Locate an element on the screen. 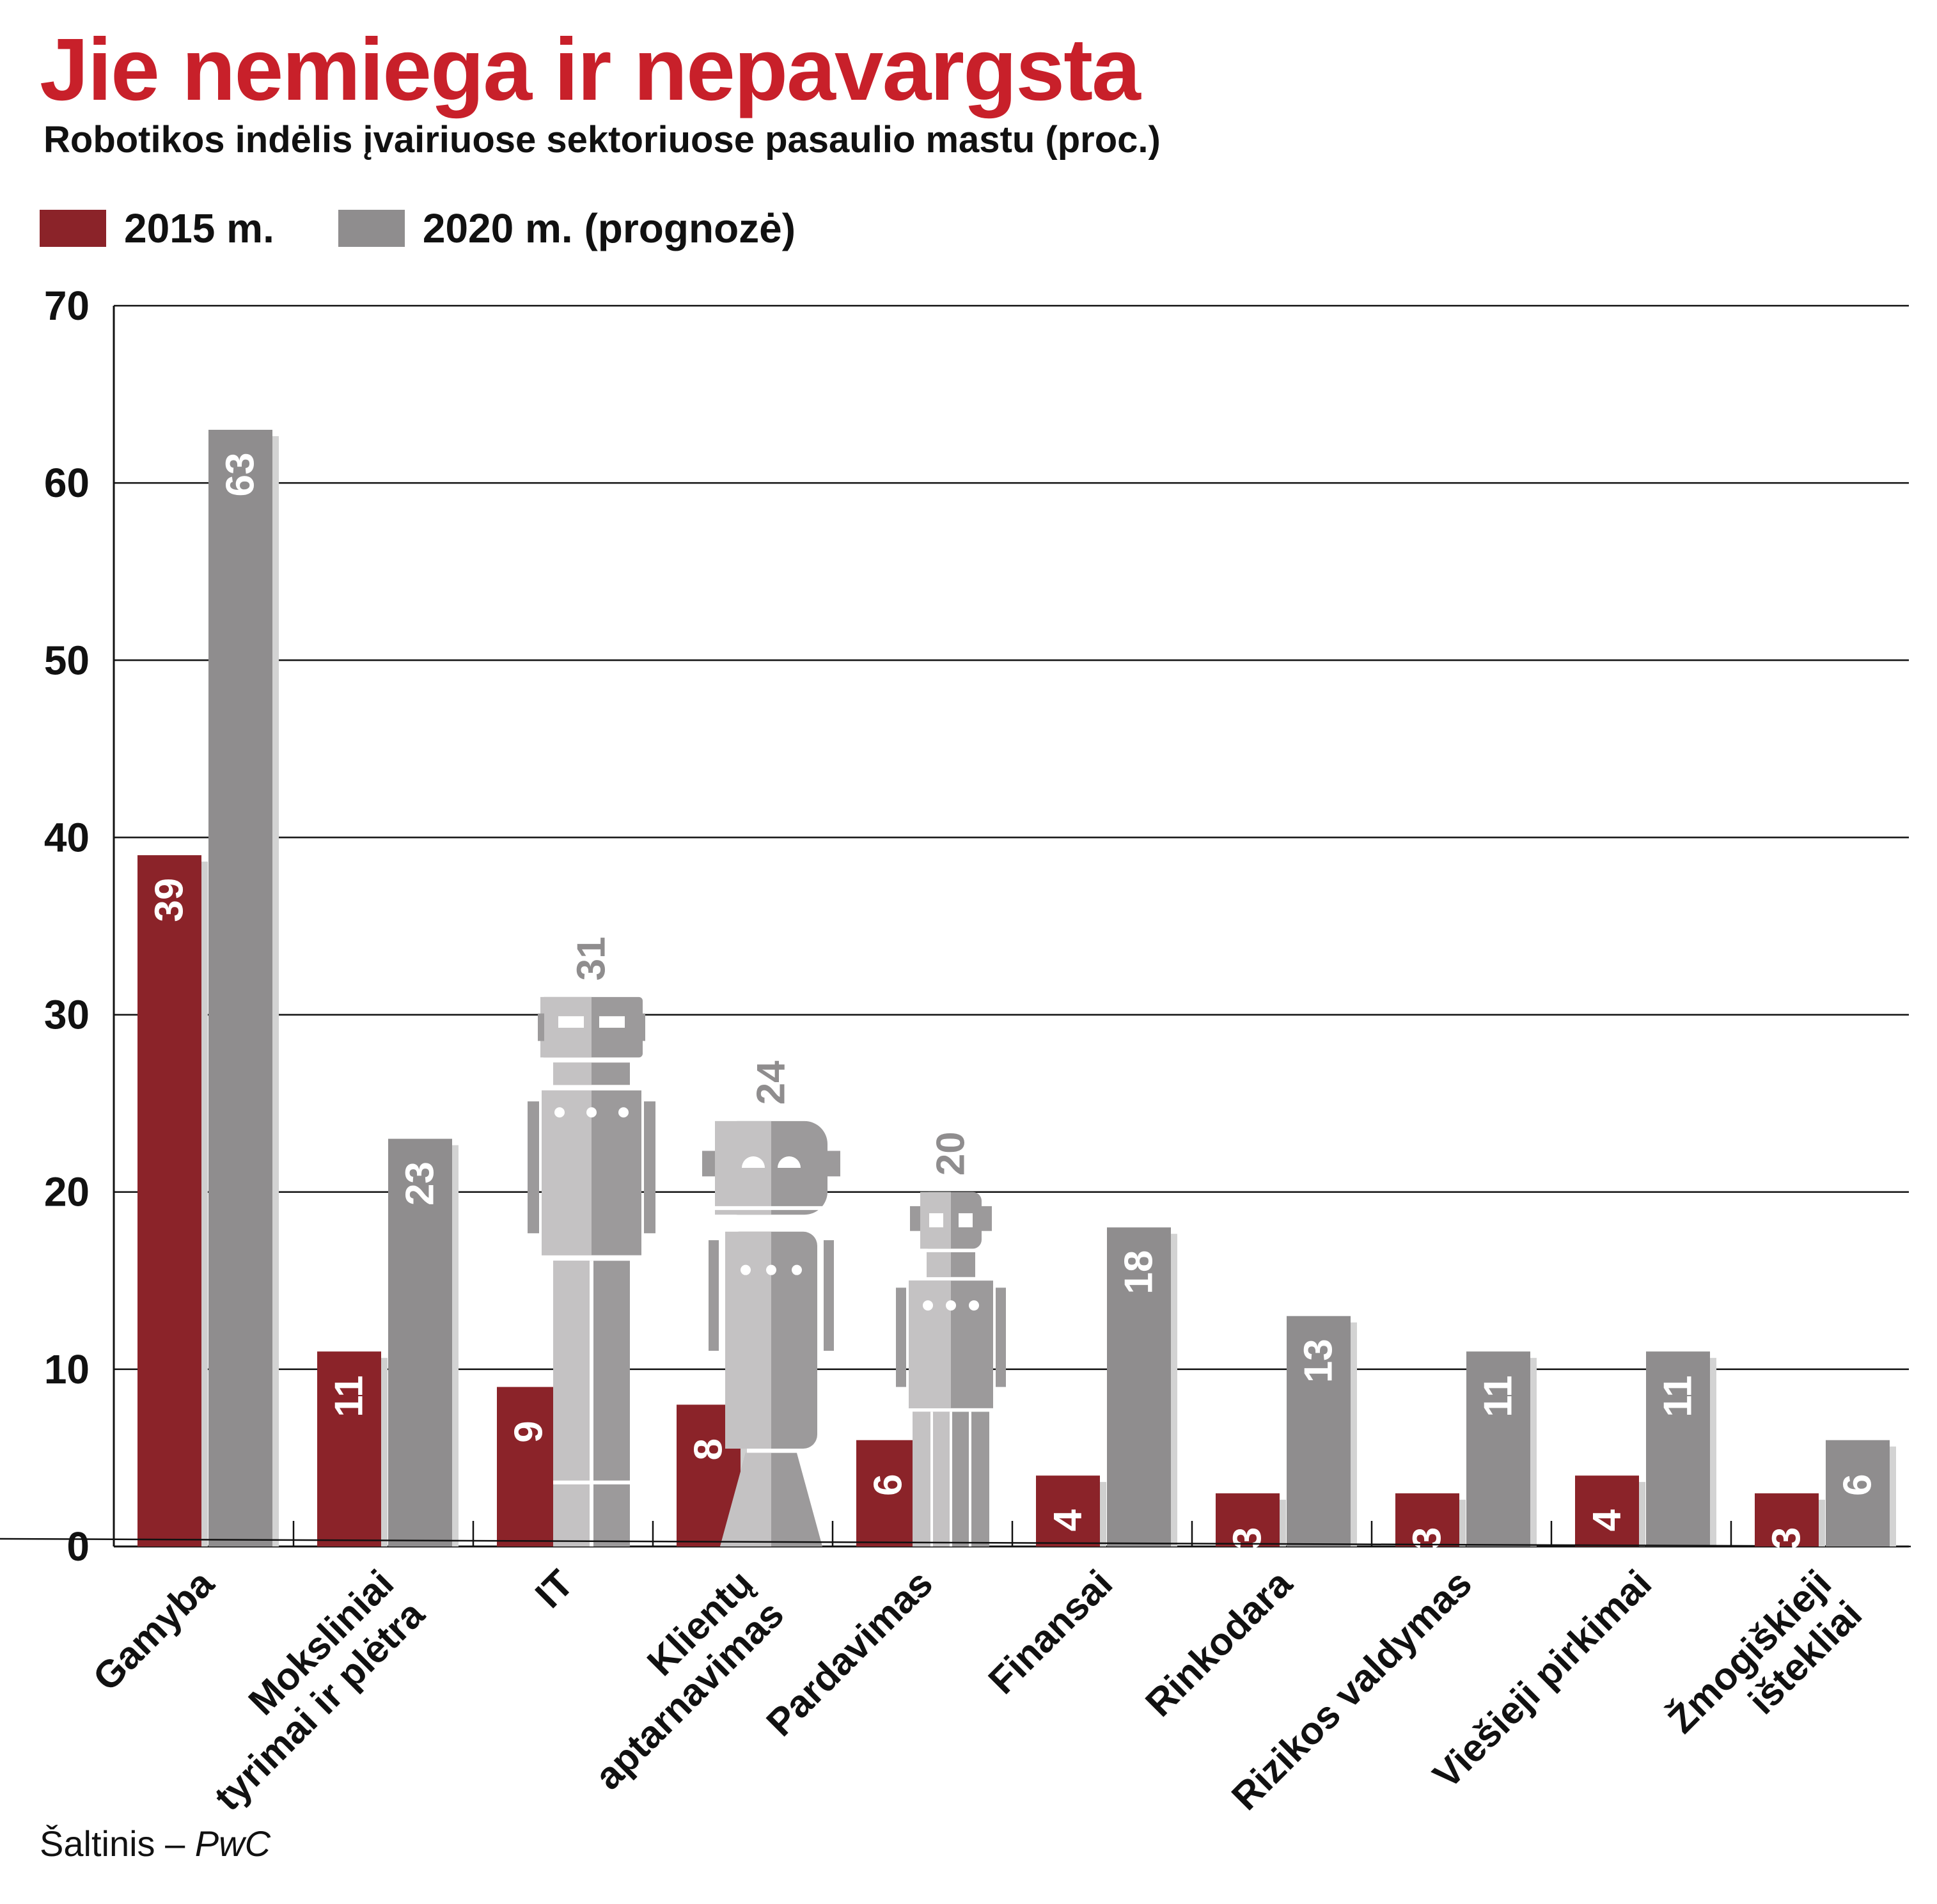 The image size is (1937, 1904). bar-2020-gamyba is located at coordinates (240, 988).